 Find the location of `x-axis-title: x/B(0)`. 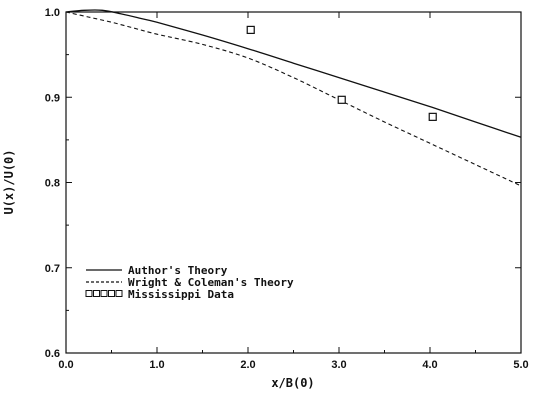

x-axis-title: x/B(0) is located at coordinates (292, 383).